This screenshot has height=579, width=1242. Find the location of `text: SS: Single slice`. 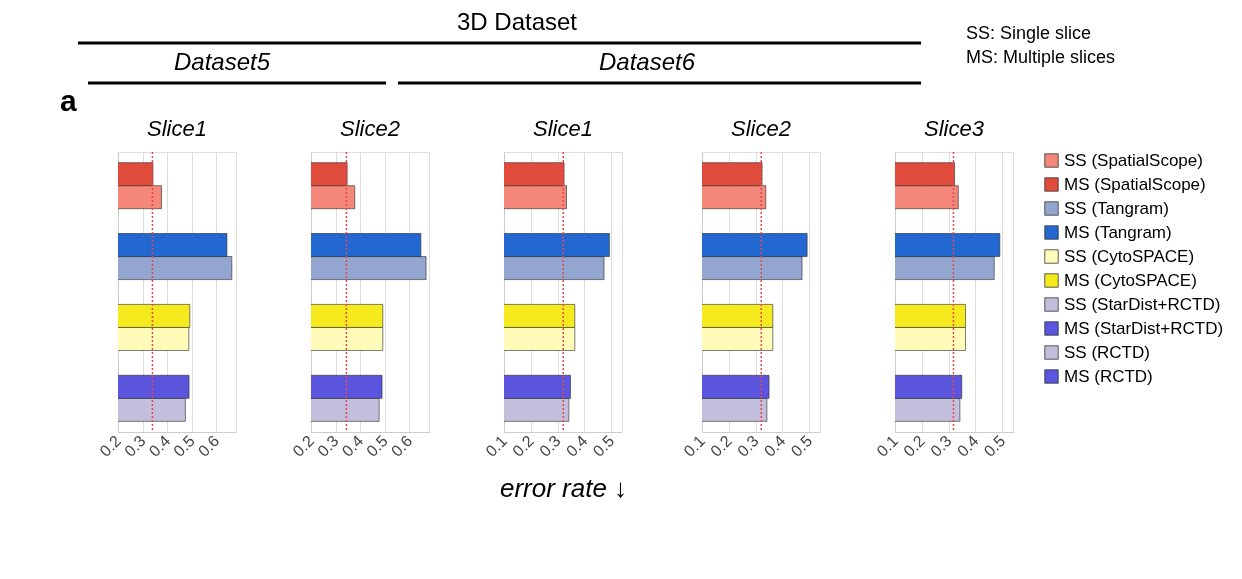

text: SS: Single slice is located at coordinates (1029, 33).